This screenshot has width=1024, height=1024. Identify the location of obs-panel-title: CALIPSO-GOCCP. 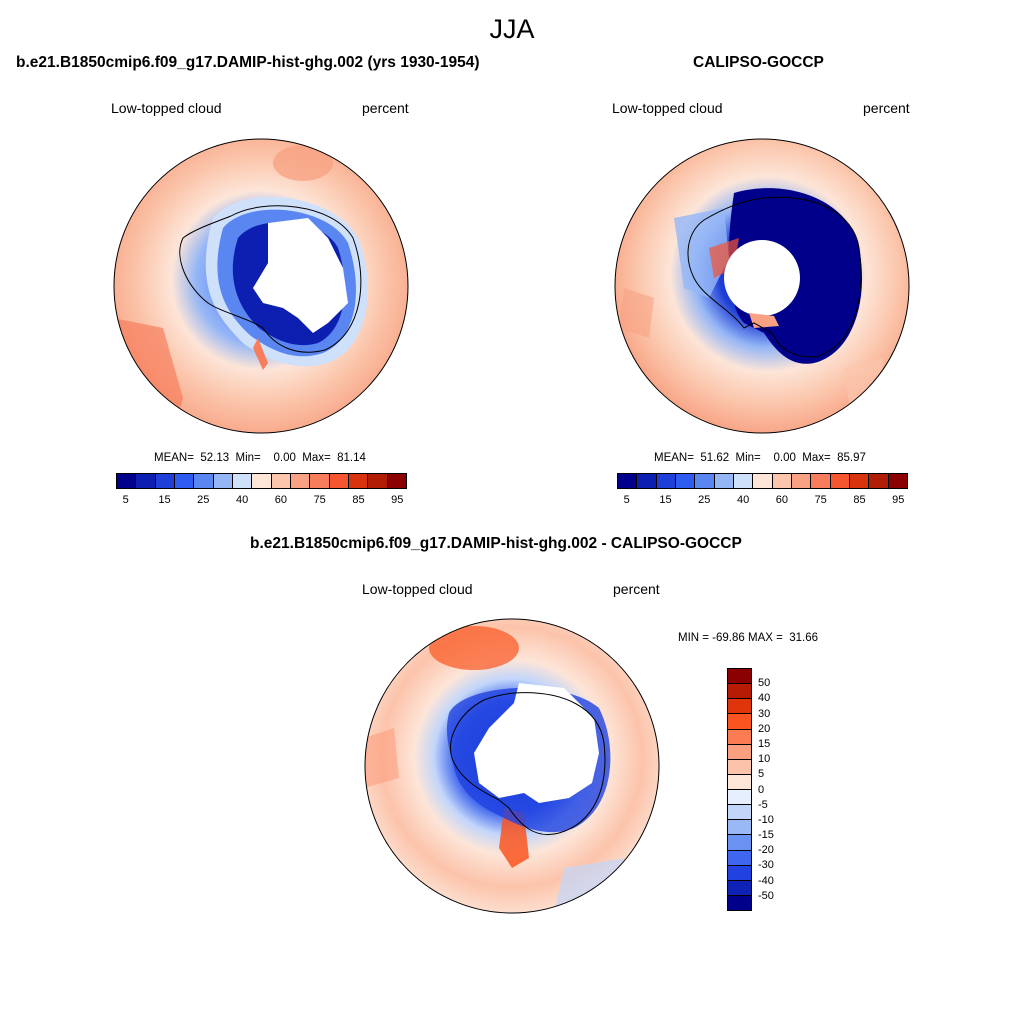
(758, 62).